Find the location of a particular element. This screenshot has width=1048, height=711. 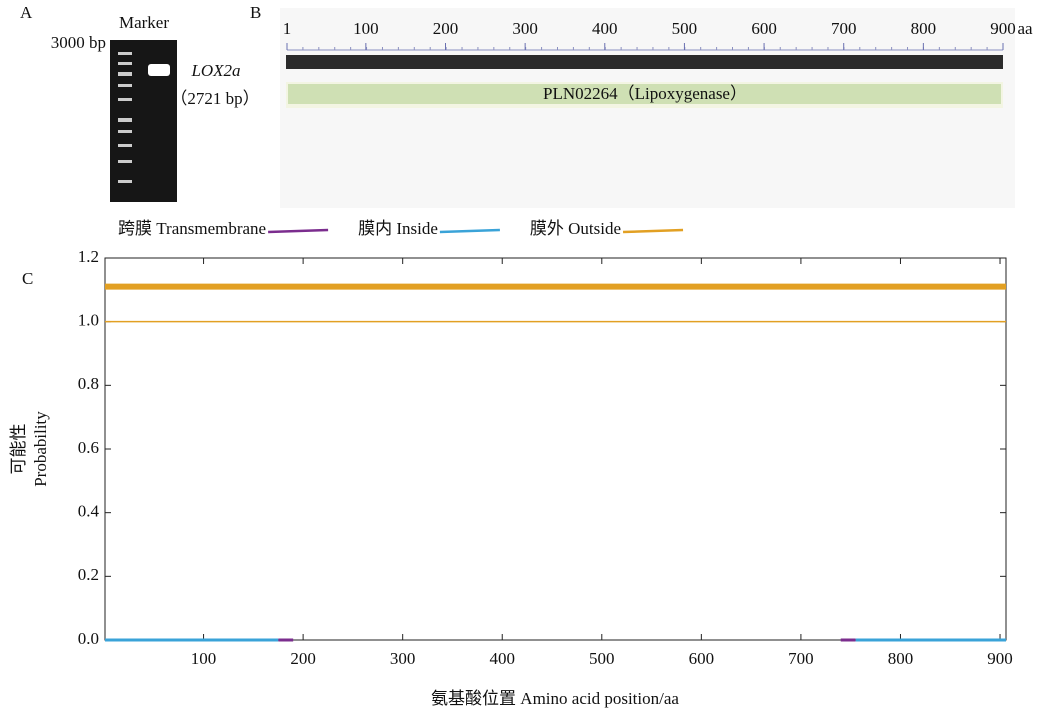

y-tick-label: 0.2 is located at coordinates (88, 574).